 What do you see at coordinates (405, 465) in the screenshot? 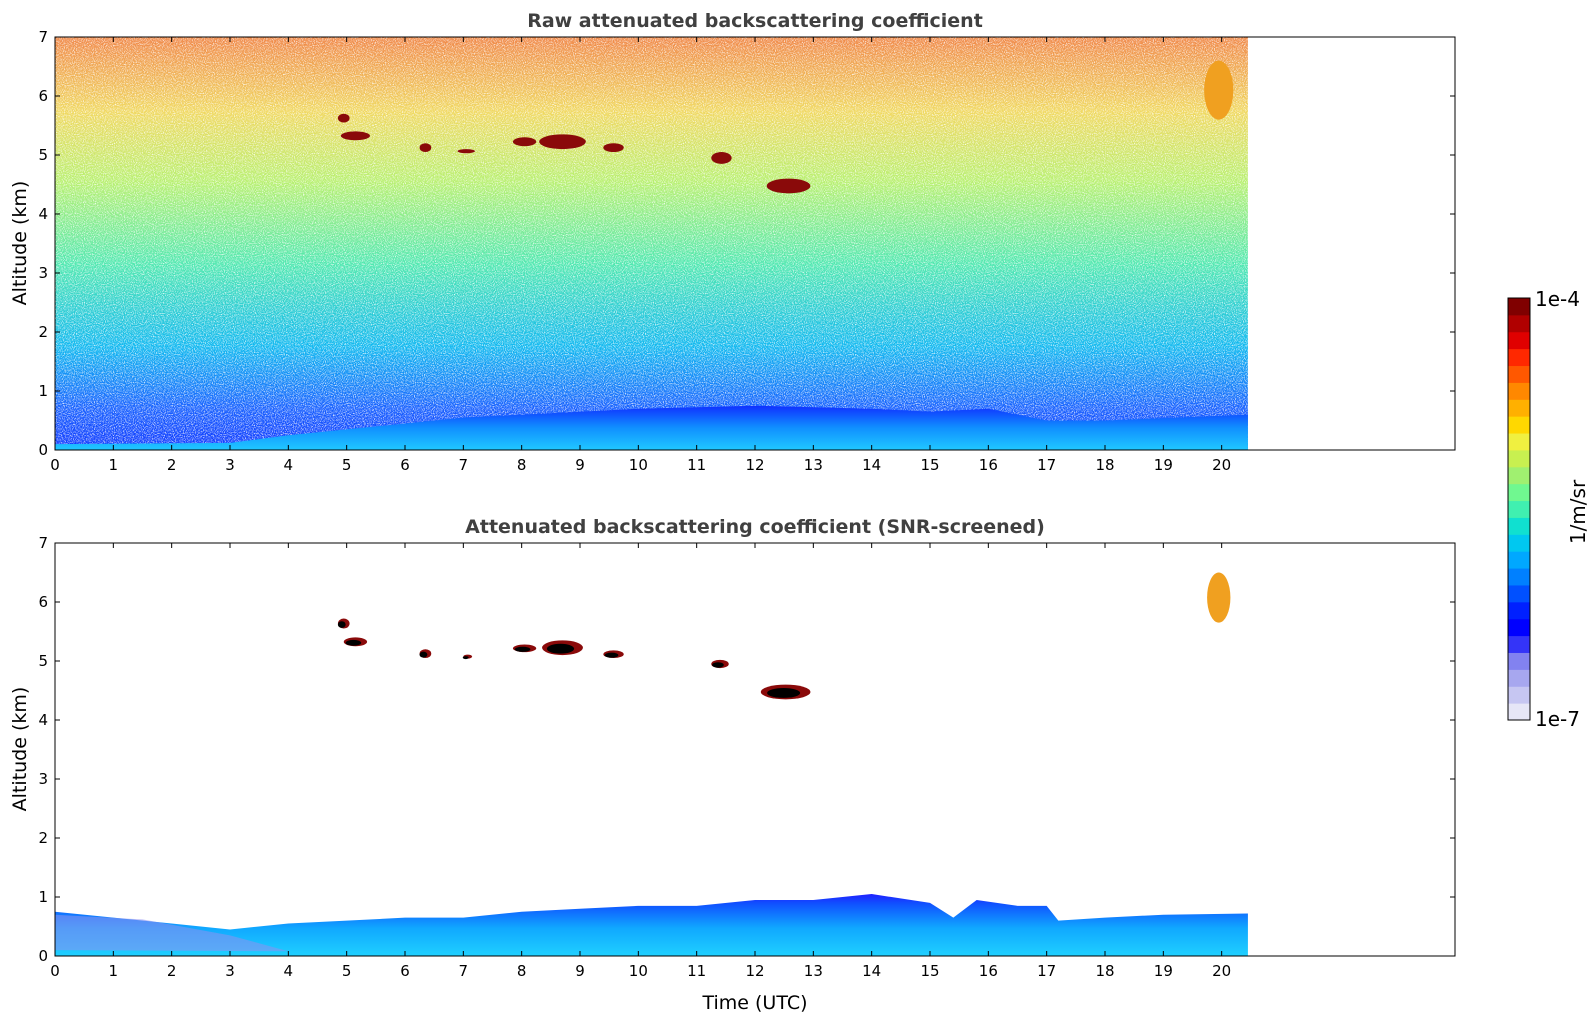
I see `x-tick-label: 6` at bounding box center [405, 465].